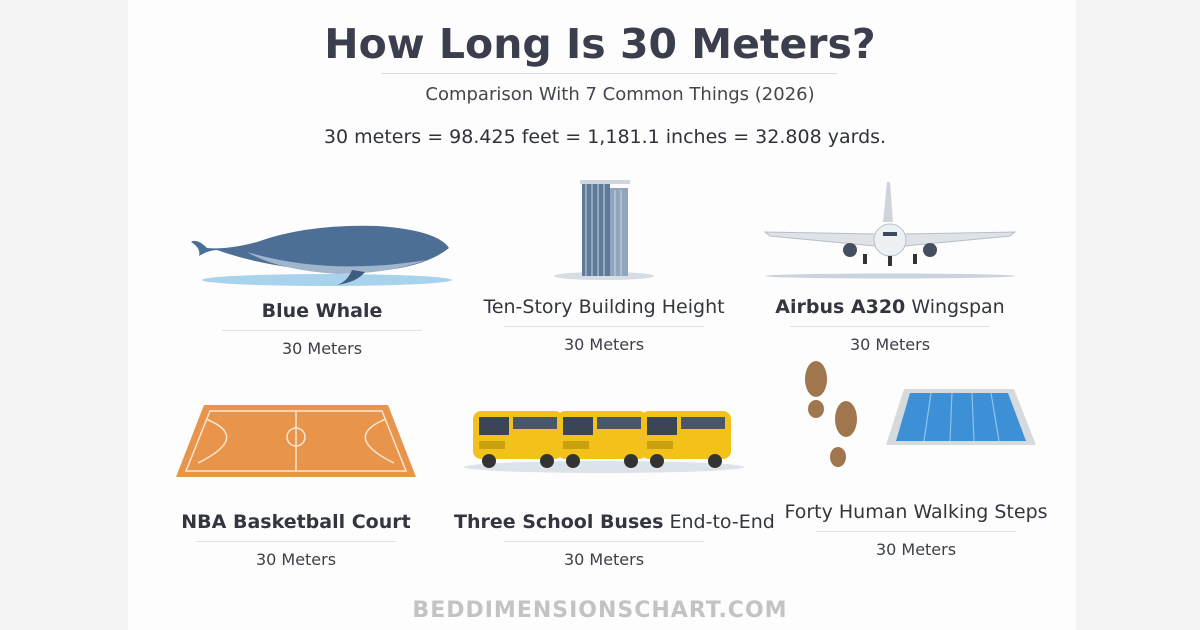 The image size is (1200, 630). What do you see at coordinates (890, 227) in the screenshot?
I see `airplane-icon` at bounding box center [890, 227].